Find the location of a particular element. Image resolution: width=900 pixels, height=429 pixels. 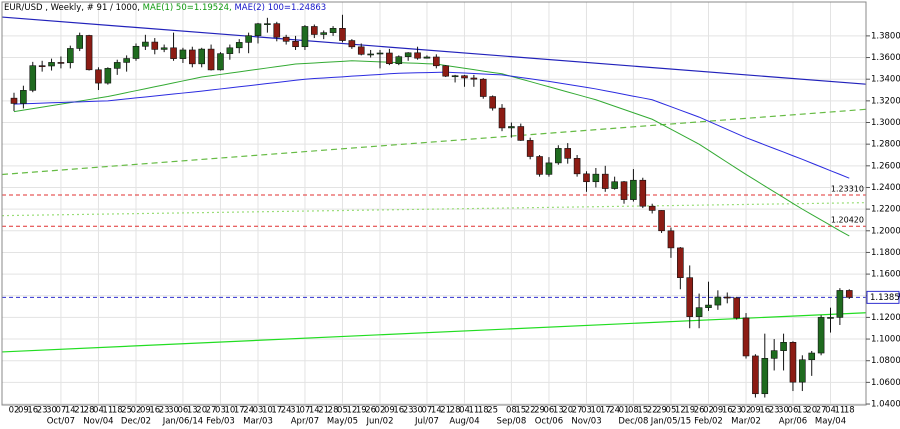

month-label: Nov/03 is located at coordinates (586, 422).